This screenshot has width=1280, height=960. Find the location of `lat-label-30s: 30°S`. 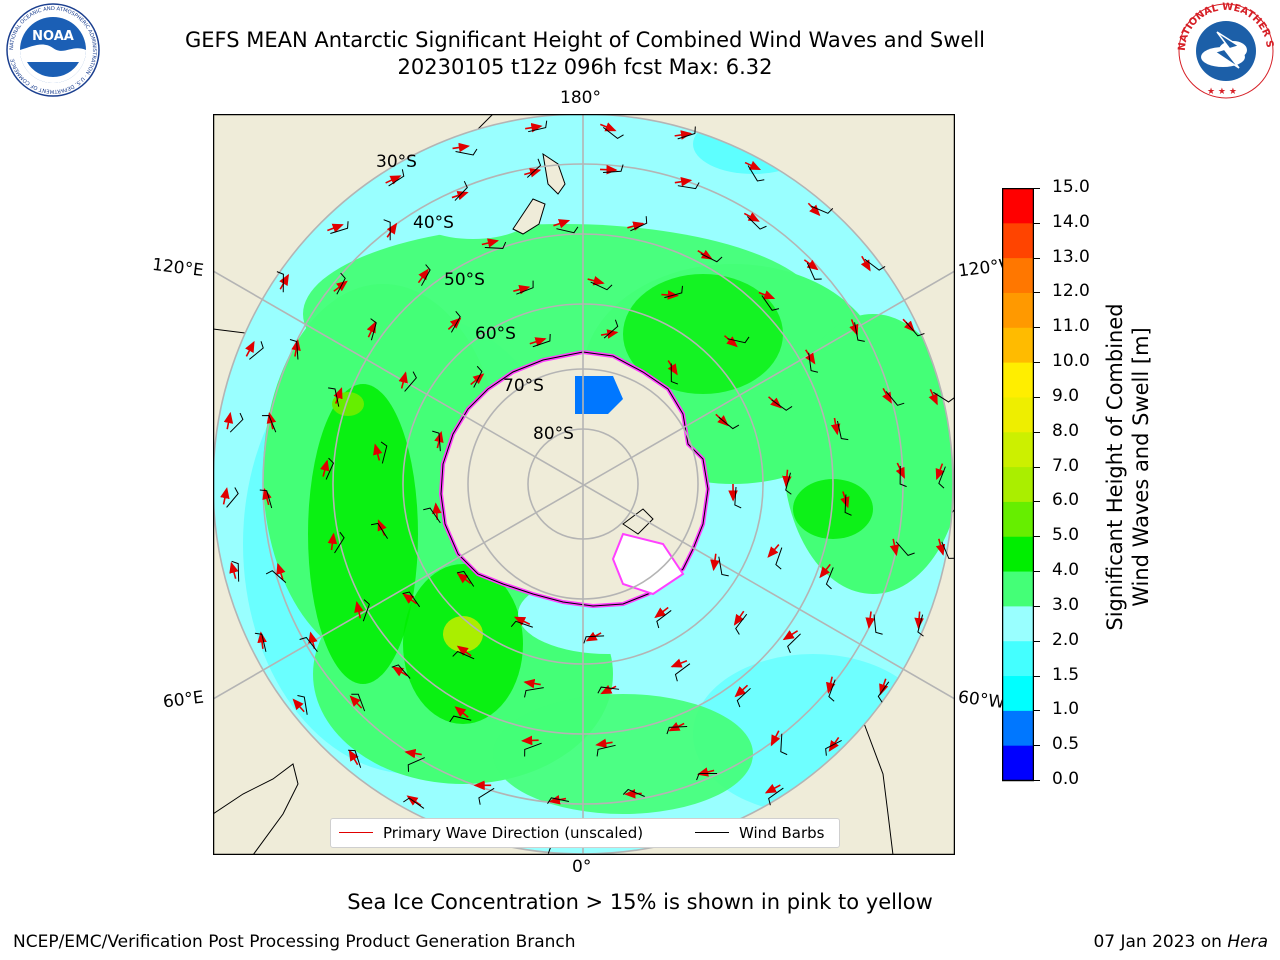

lat-label-30s: 30°S is located at coordinates (396, 162).